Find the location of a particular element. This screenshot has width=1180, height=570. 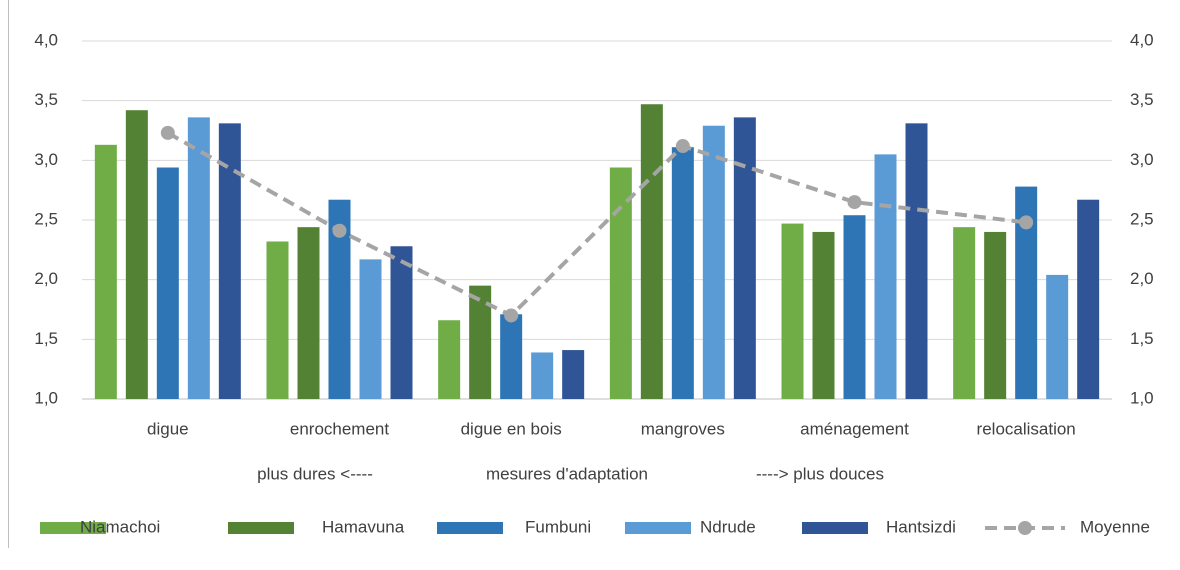

y2-tick-label: 1,0 is located at coordinates (1142, 397).